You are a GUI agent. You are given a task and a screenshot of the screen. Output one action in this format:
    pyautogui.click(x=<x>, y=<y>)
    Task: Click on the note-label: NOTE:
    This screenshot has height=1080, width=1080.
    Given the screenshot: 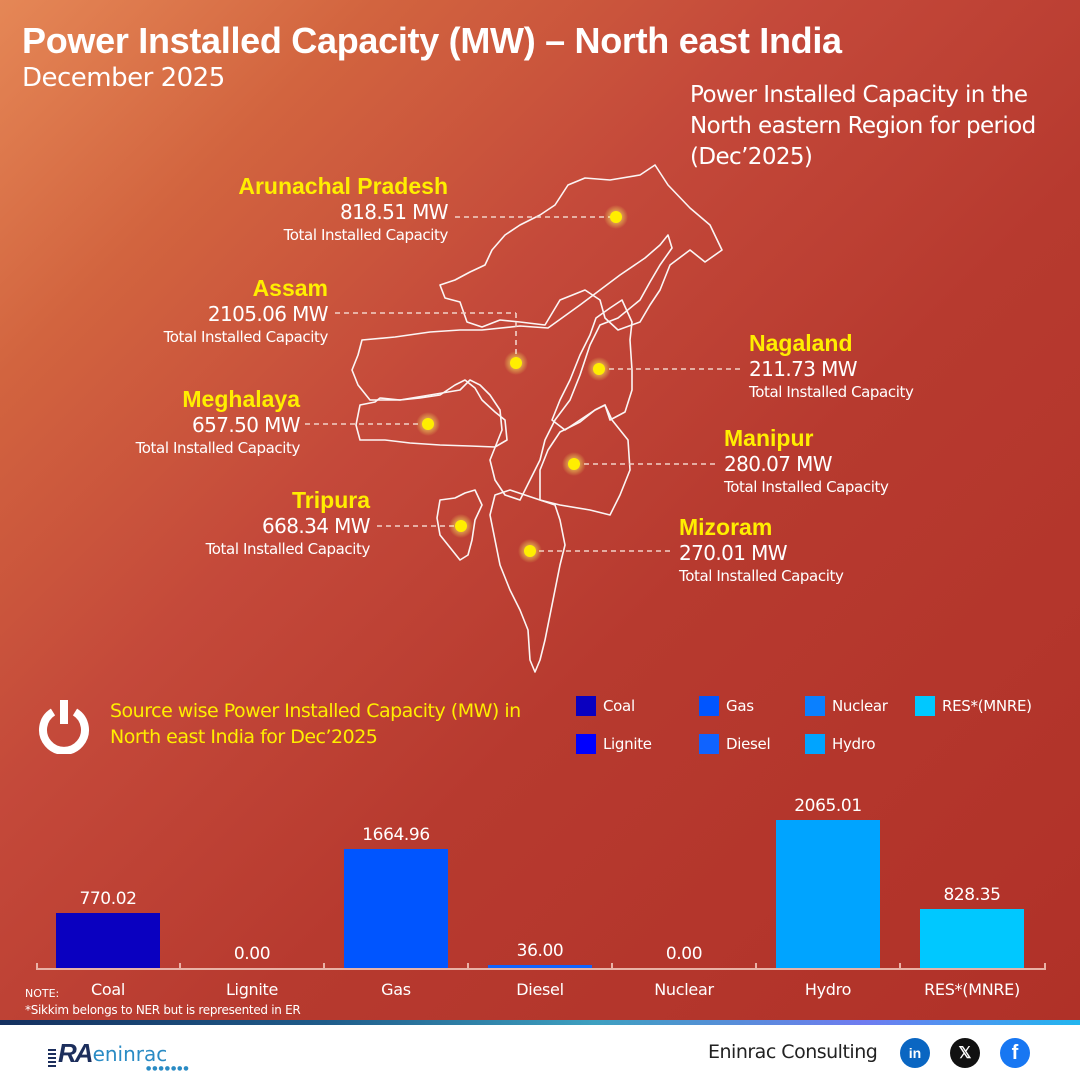 What is the action you would take?
    pyautogui.click(x=42, y=993)
    